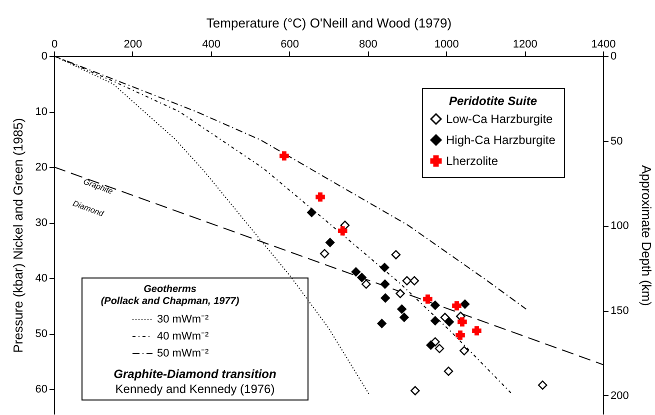  What do you see at coordinates (493, 101) in the screenshot?
I see `legend-title: Peridotite Suite` at bounding box center [493, 101].